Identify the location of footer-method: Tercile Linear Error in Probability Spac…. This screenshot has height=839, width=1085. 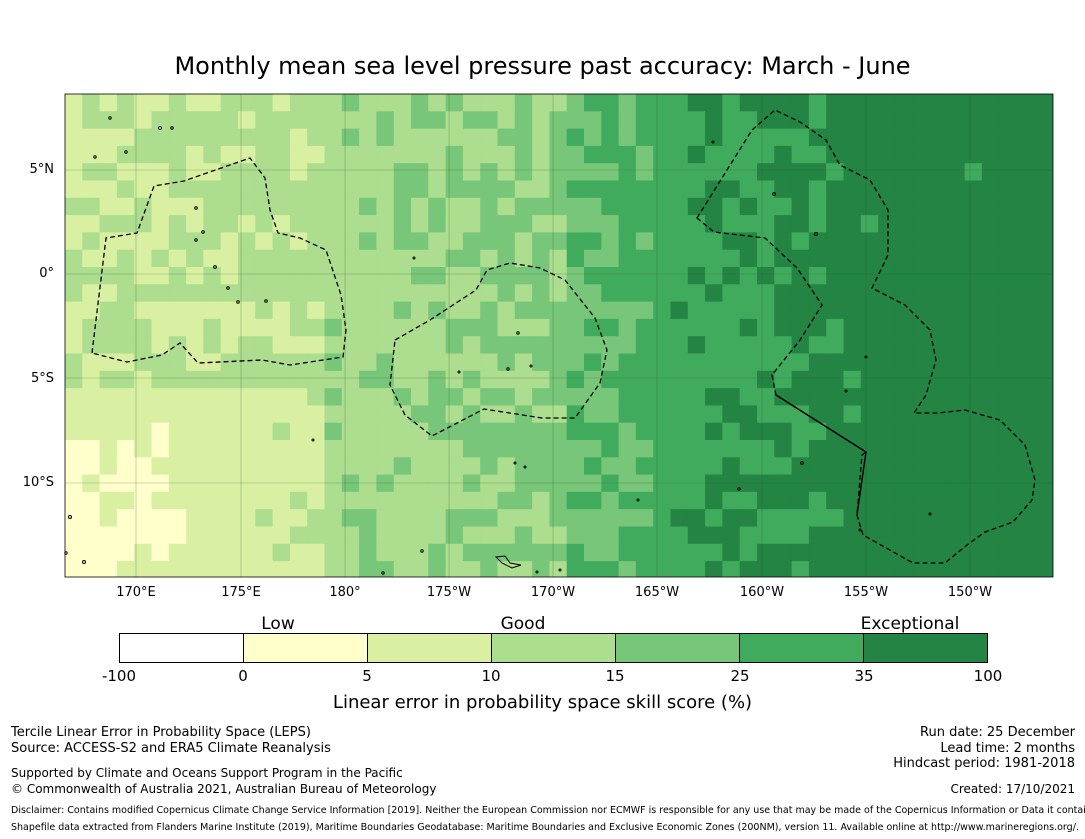
(161, 732).